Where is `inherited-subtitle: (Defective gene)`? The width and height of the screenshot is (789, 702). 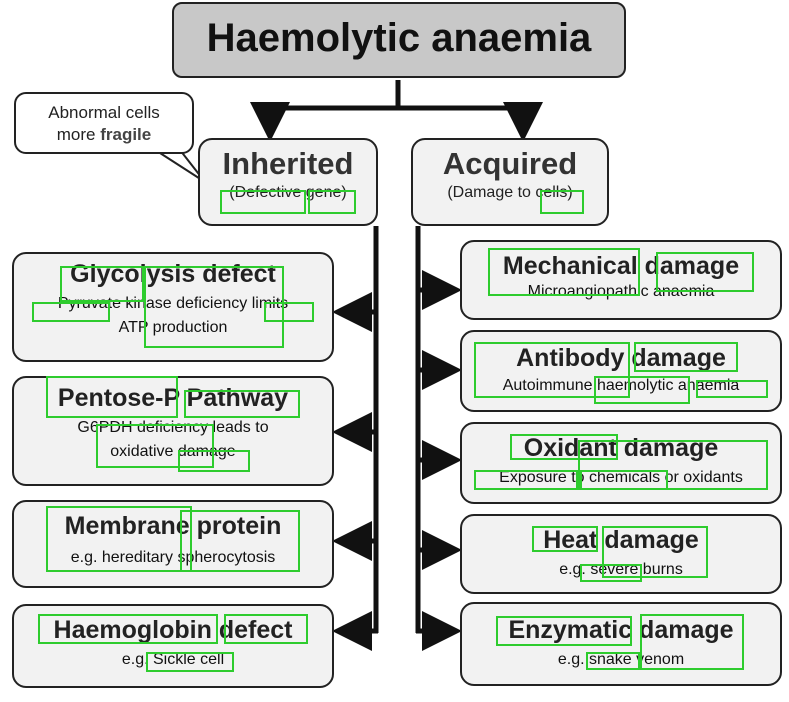 inherited-subtitle: (Defective gene) is located at coordinates (288, 192).